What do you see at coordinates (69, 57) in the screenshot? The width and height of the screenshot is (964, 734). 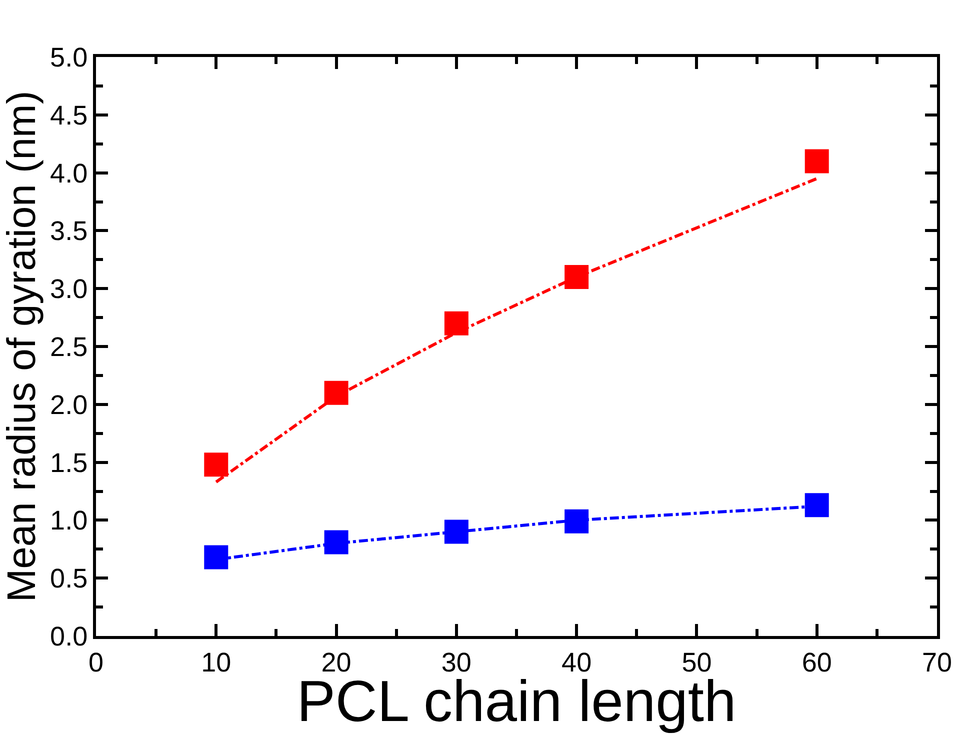 I see `y-tick-label: 5.0` at bounding box center [69, 57].